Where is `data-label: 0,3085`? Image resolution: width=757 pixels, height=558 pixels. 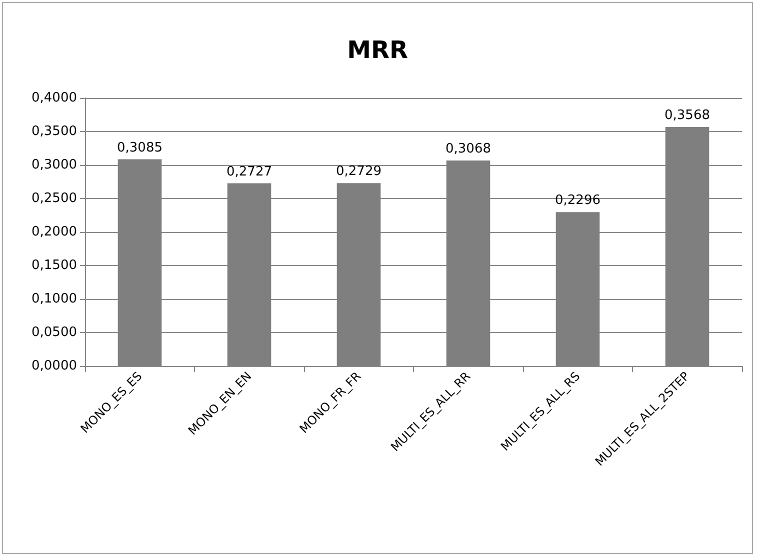
data-label: 0,3085 is located at coordinates (139, 148).